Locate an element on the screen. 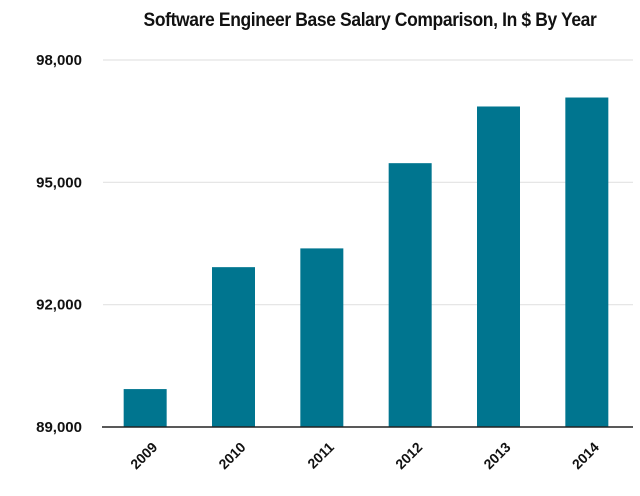  bar-2012 is located at coordinates (410, 295).